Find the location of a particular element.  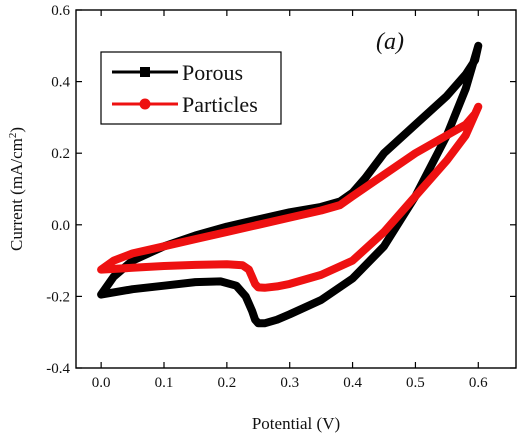

panel-label: (a) is located at coordinates (390, 42).